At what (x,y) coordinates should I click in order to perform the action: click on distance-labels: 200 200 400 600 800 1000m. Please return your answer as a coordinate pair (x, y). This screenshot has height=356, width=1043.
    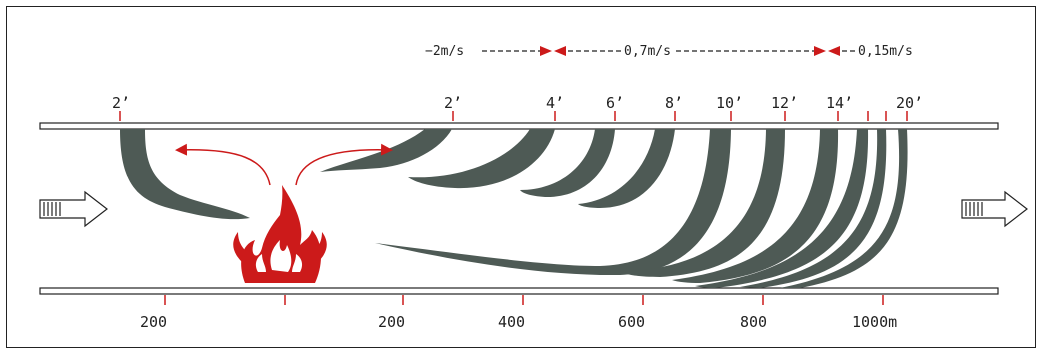
    Looking at the image, I should click on (518, 322).